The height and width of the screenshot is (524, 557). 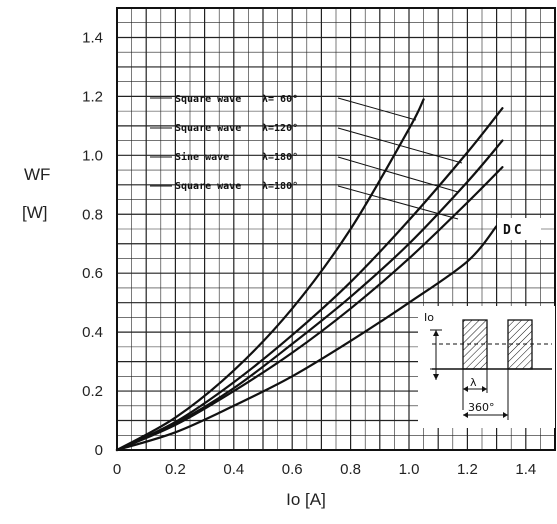 I want to click on x-tick-label: 0.2, so click(x=175, y=469).